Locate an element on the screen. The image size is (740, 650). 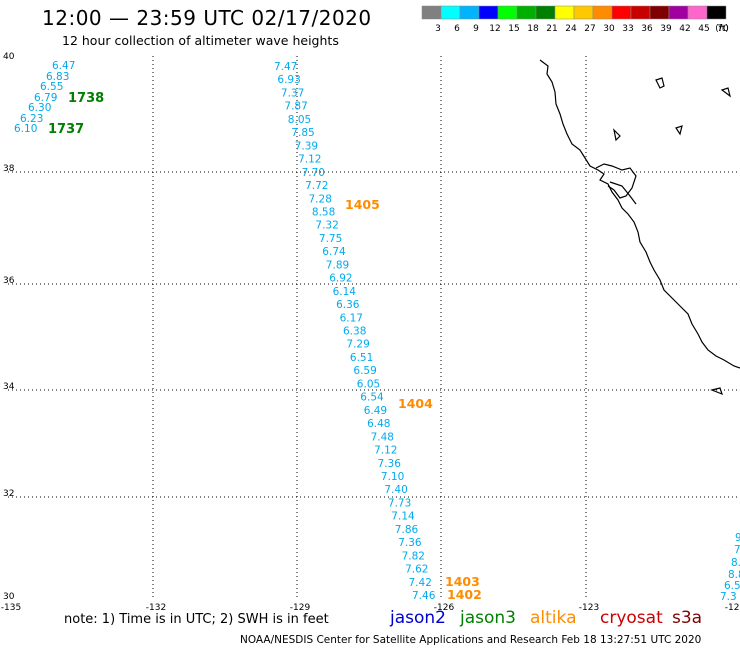
satellite-legend-item: jason3 is located at coordinates (488, 618).